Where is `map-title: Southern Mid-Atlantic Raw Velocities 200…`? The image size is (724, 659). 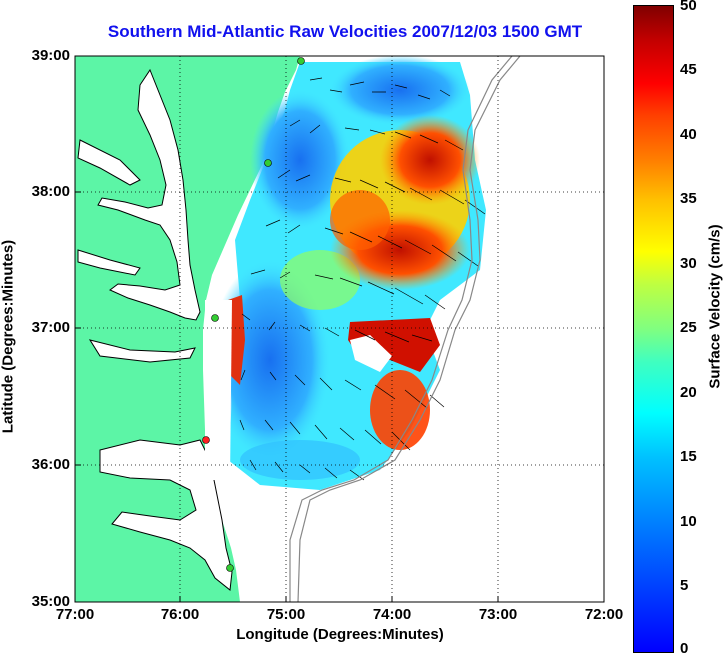 map-title: Southern Mid-Atlantic Raw Velocities 200… is located at coordinates (345, 31).